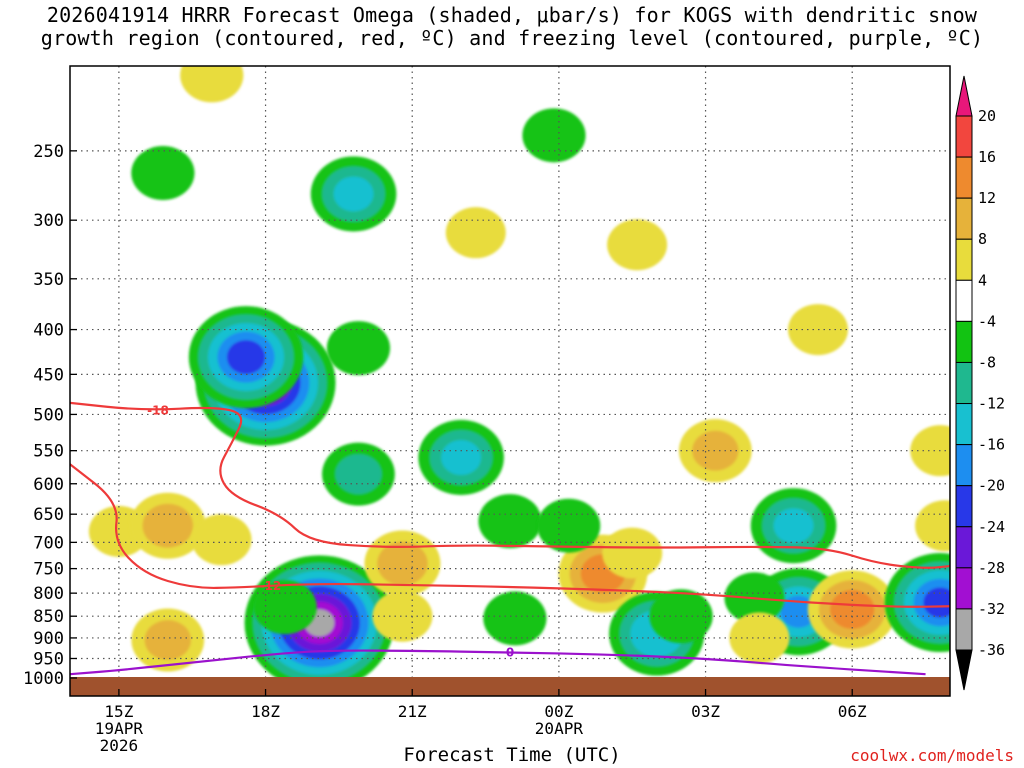 Image resolution: width=1024 pixels, height=768 pixels. I want to click on colorbar-label--4: -4, so click(987, 321).